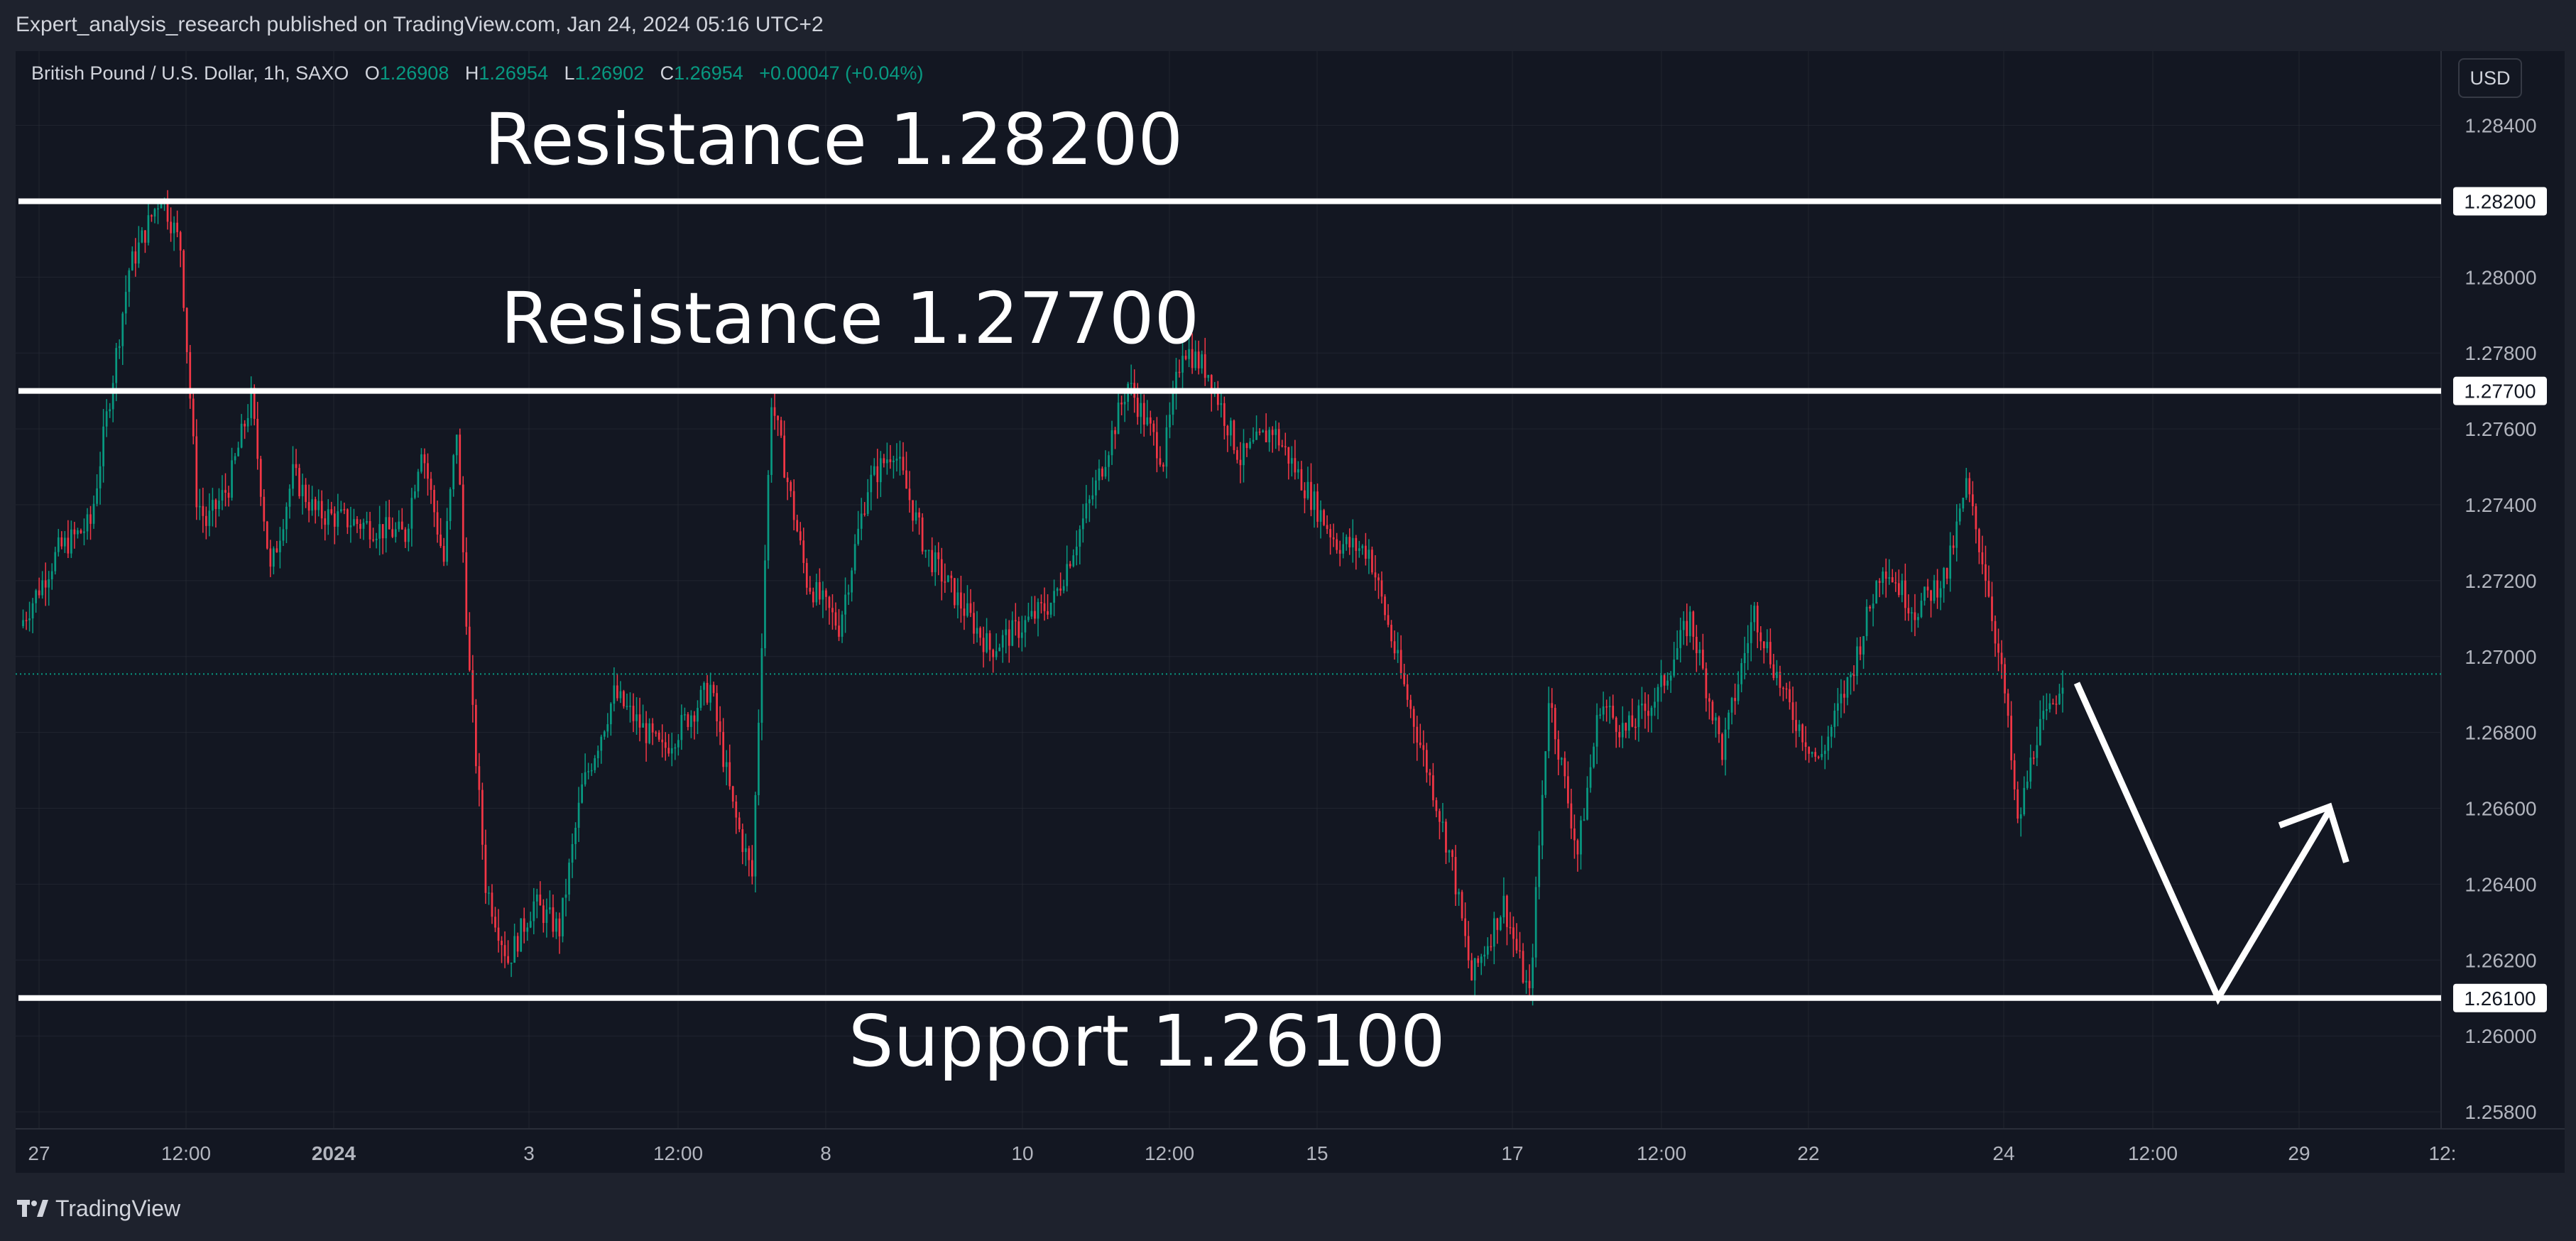 Image resolution: width=2576 pixels, height=1241 pixels. Describe the element at coordinates (2490, 78) in the screenshot. I see `currency-button: USD` at that location.